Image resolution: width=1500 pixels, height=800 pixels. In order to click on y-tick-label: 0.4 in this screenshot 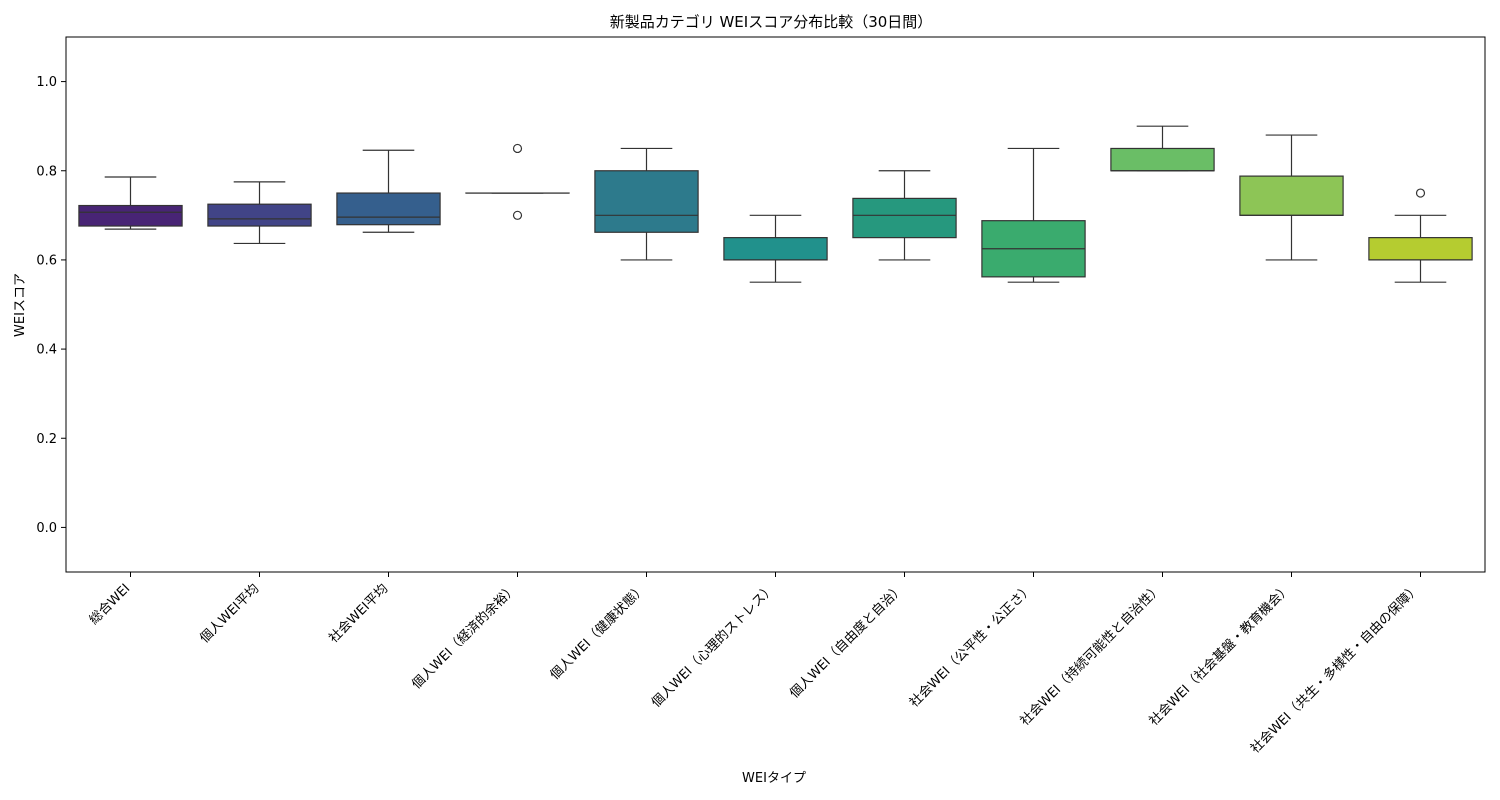, I will do `click(46, 350)`.